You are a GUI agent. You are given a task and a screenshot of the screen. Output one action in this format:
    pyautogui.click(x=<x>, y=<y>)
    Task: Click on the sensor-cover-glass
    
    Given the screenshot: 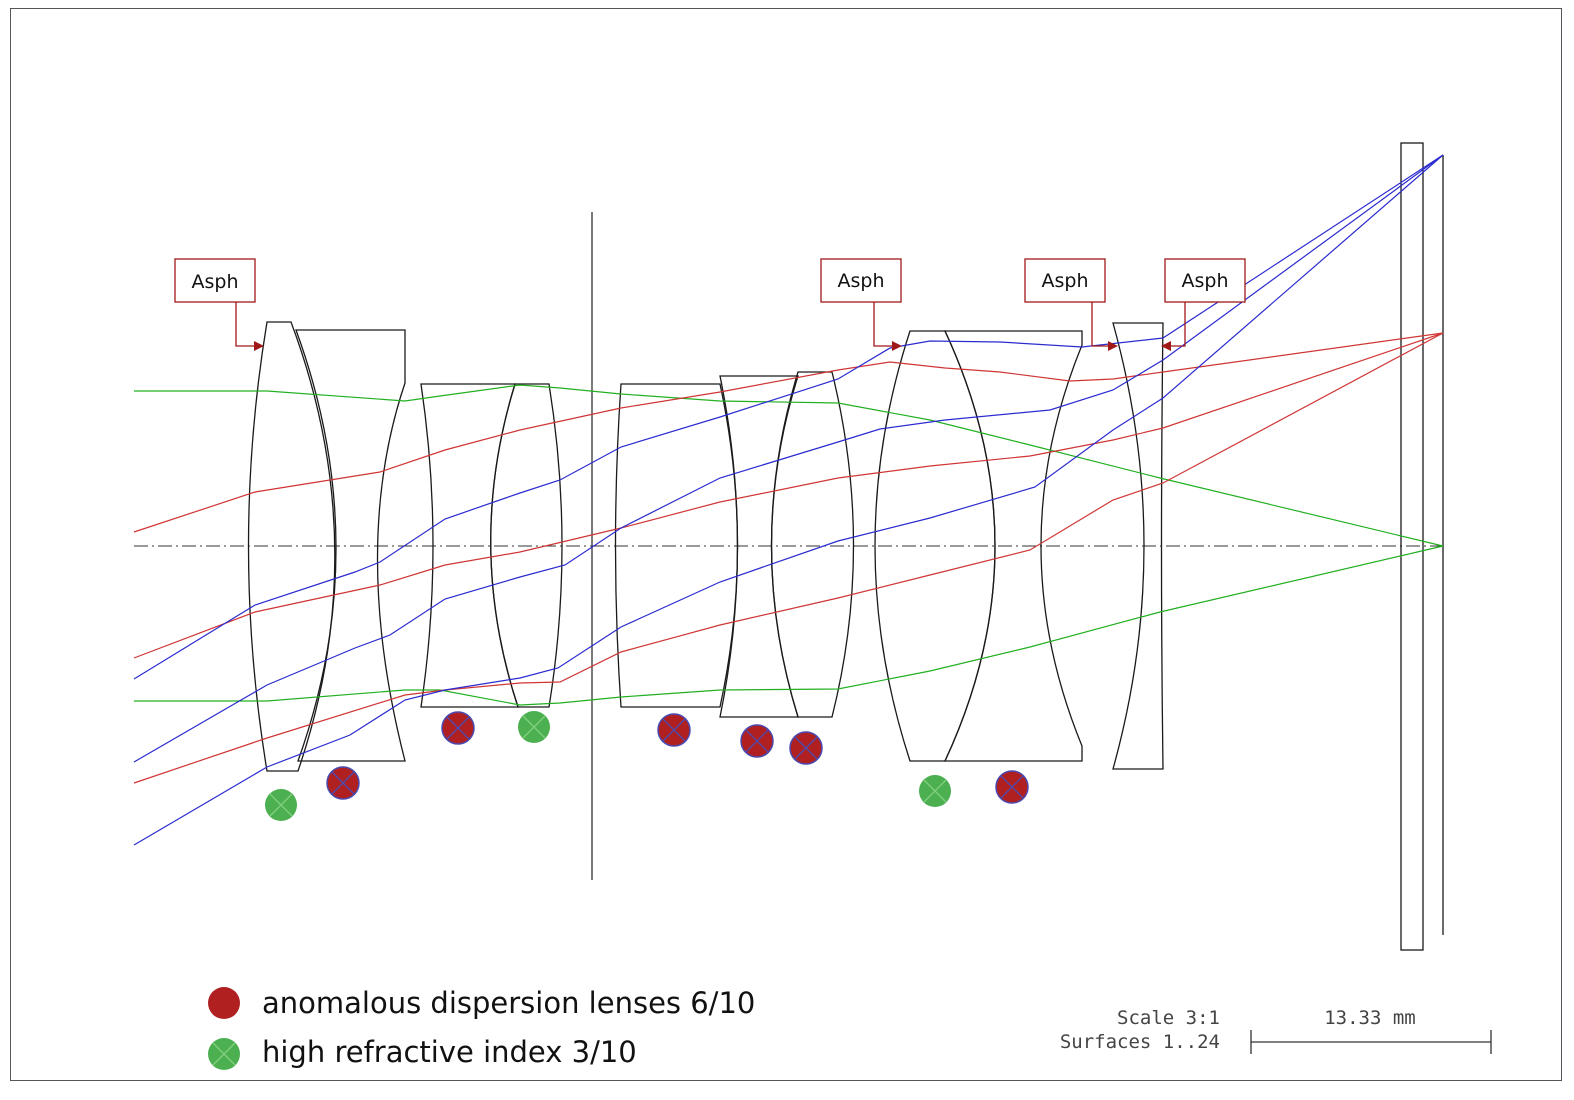 What is the action you would take?
    pyautogui.click(x=1412, y=546)
    